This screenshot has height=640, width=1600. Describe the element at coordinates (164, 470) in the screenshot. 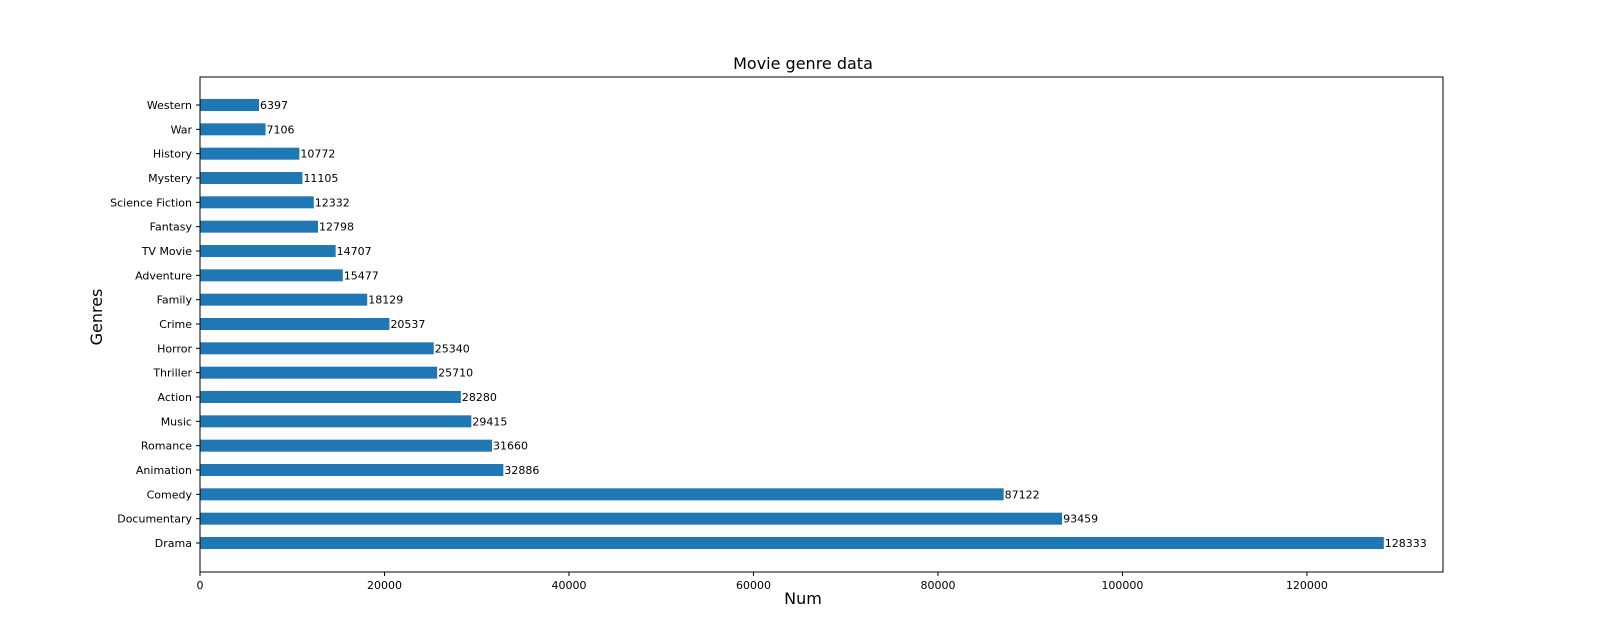

I see `y-tick-label-animation: Animation` at that location.